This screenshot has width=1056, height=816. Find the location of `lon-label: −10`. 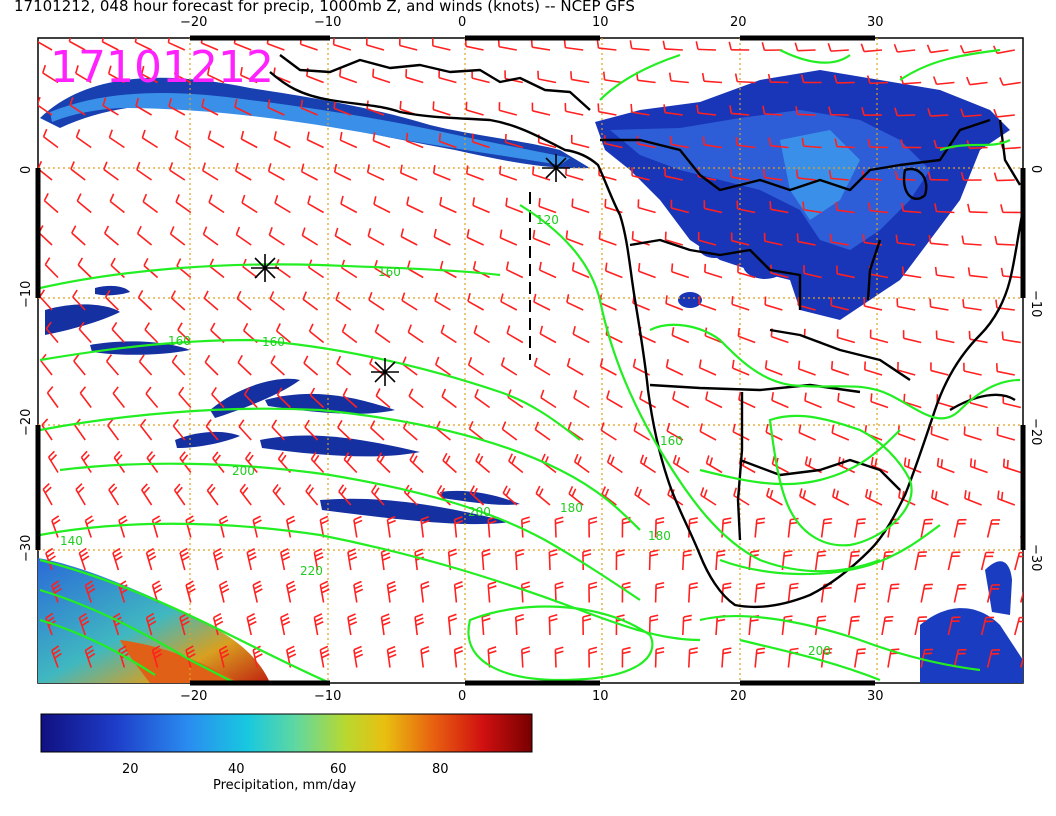

lon-label: −10 is located at coordinates (327, 22).